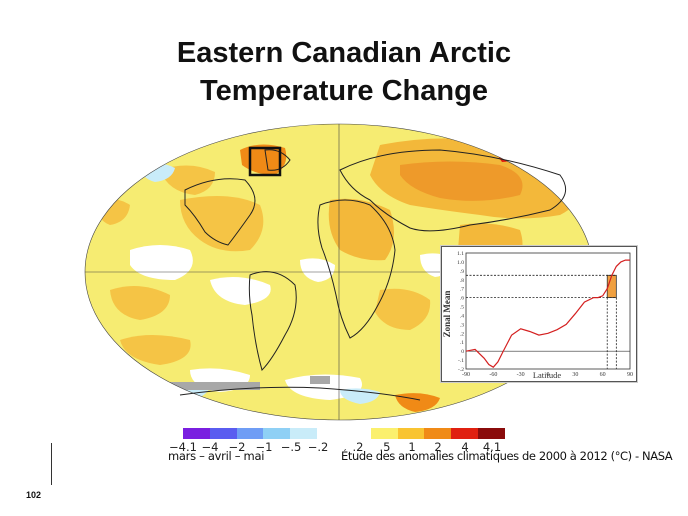 The image size is (688, 516). Describe the element at coordinates (237, 447) in the screenshot. I see `scale-tick-label: −2` at that location.